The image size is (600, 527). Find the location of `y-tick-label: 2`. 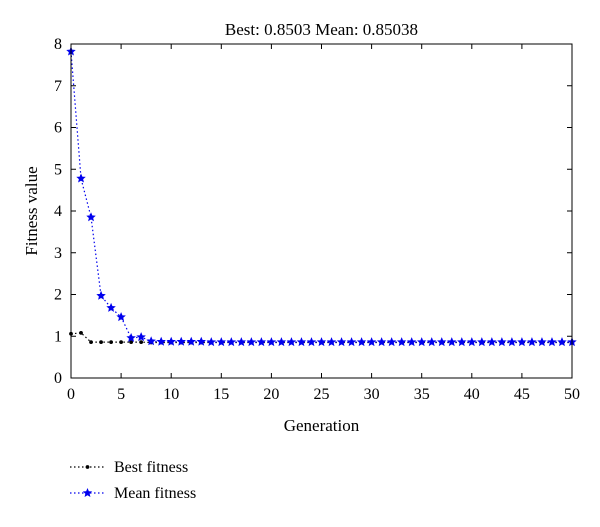

y-tick-label: 2 is located at coordinates (58, 295).